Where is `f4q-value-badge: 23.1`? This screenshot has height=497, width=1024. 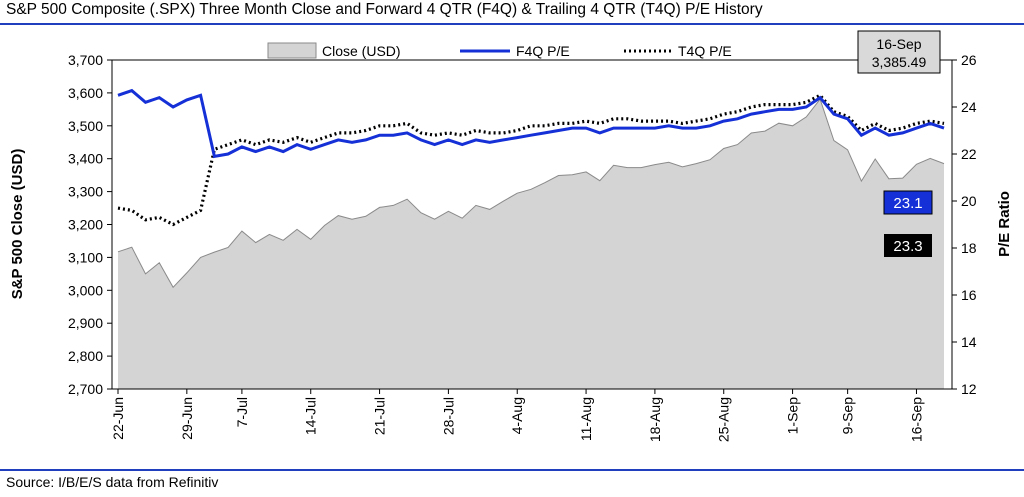 f4q-value-badge: 23.1 is located at coordinates (908, 202).